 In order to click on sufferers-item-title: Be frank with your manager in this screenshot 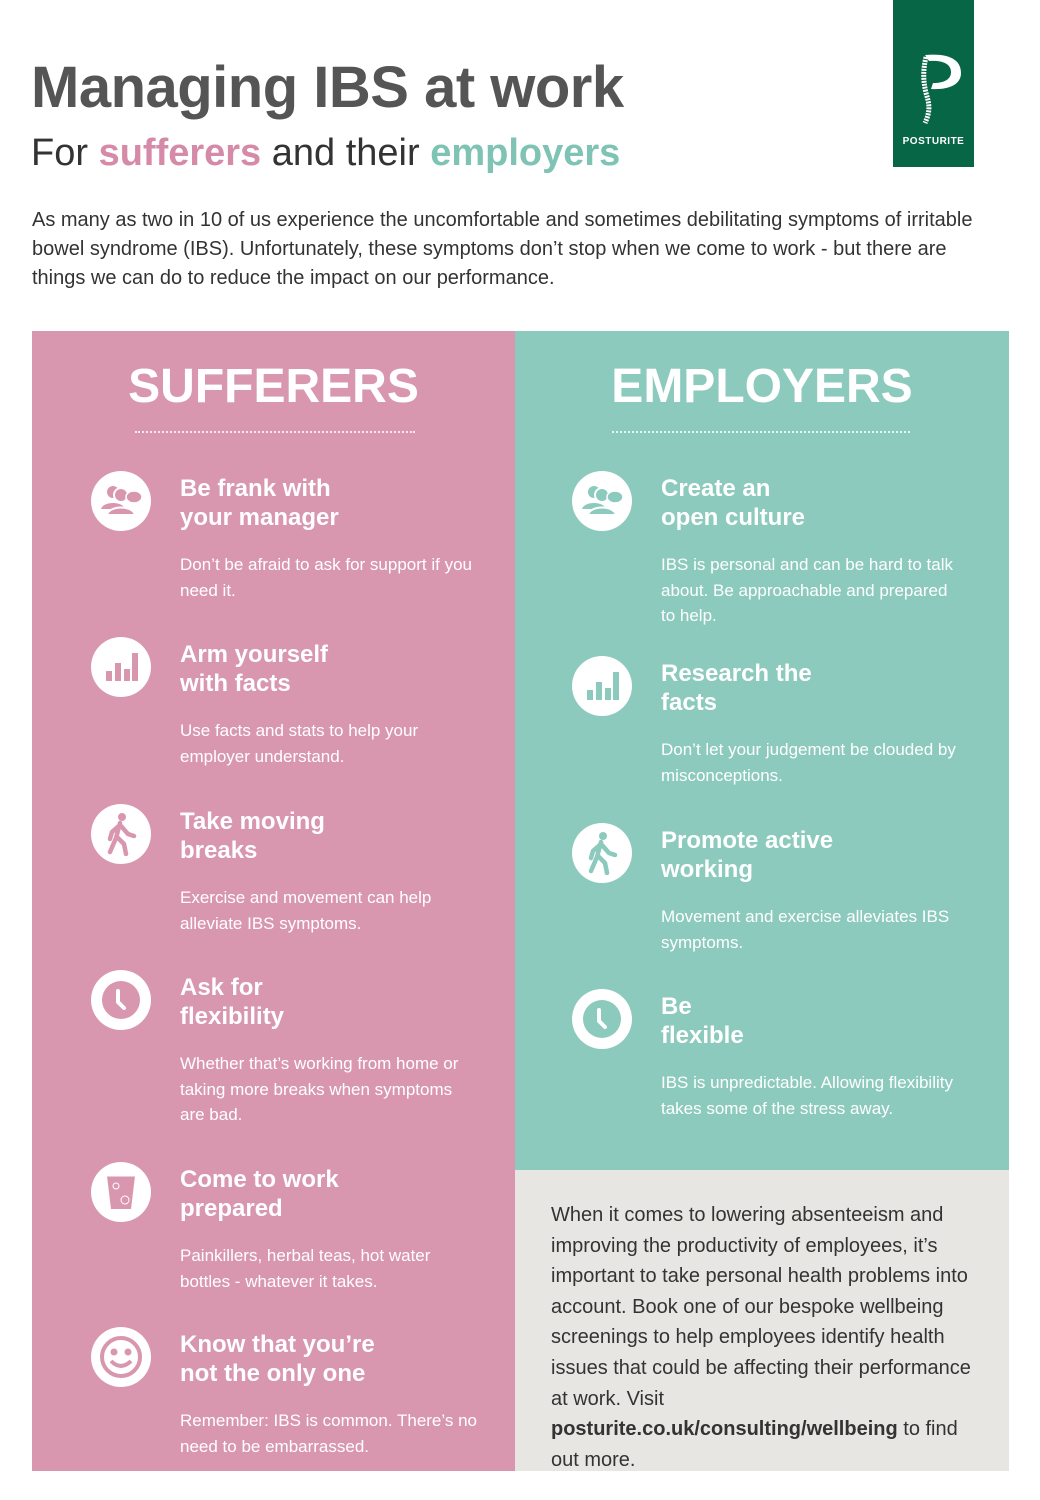, I will do `click(259, 503)`.